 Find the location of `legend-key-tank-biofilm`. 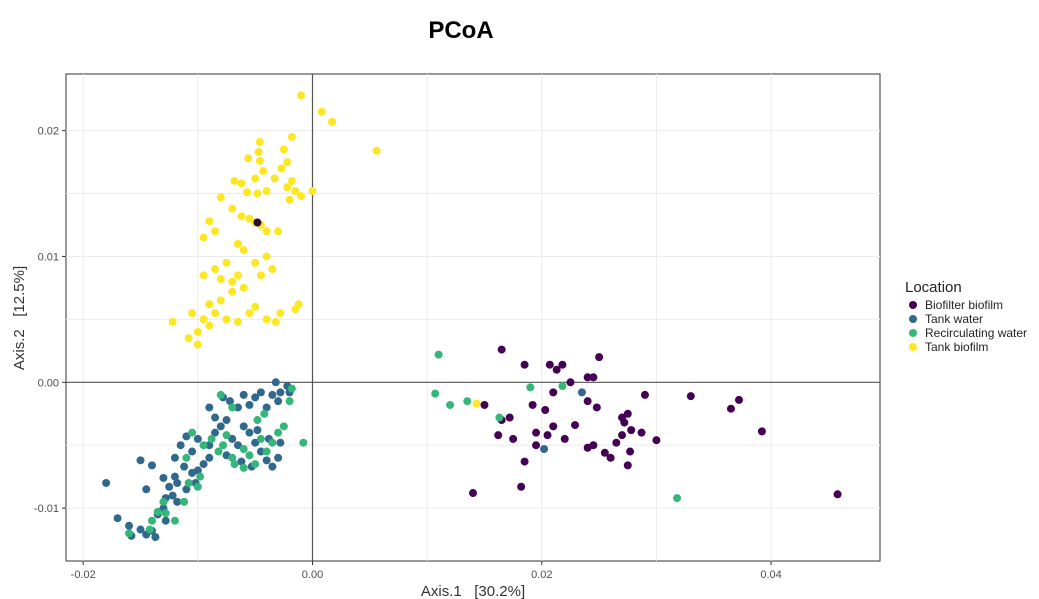

legend-key-tank-biofilm is located at coordinates (913, 347).